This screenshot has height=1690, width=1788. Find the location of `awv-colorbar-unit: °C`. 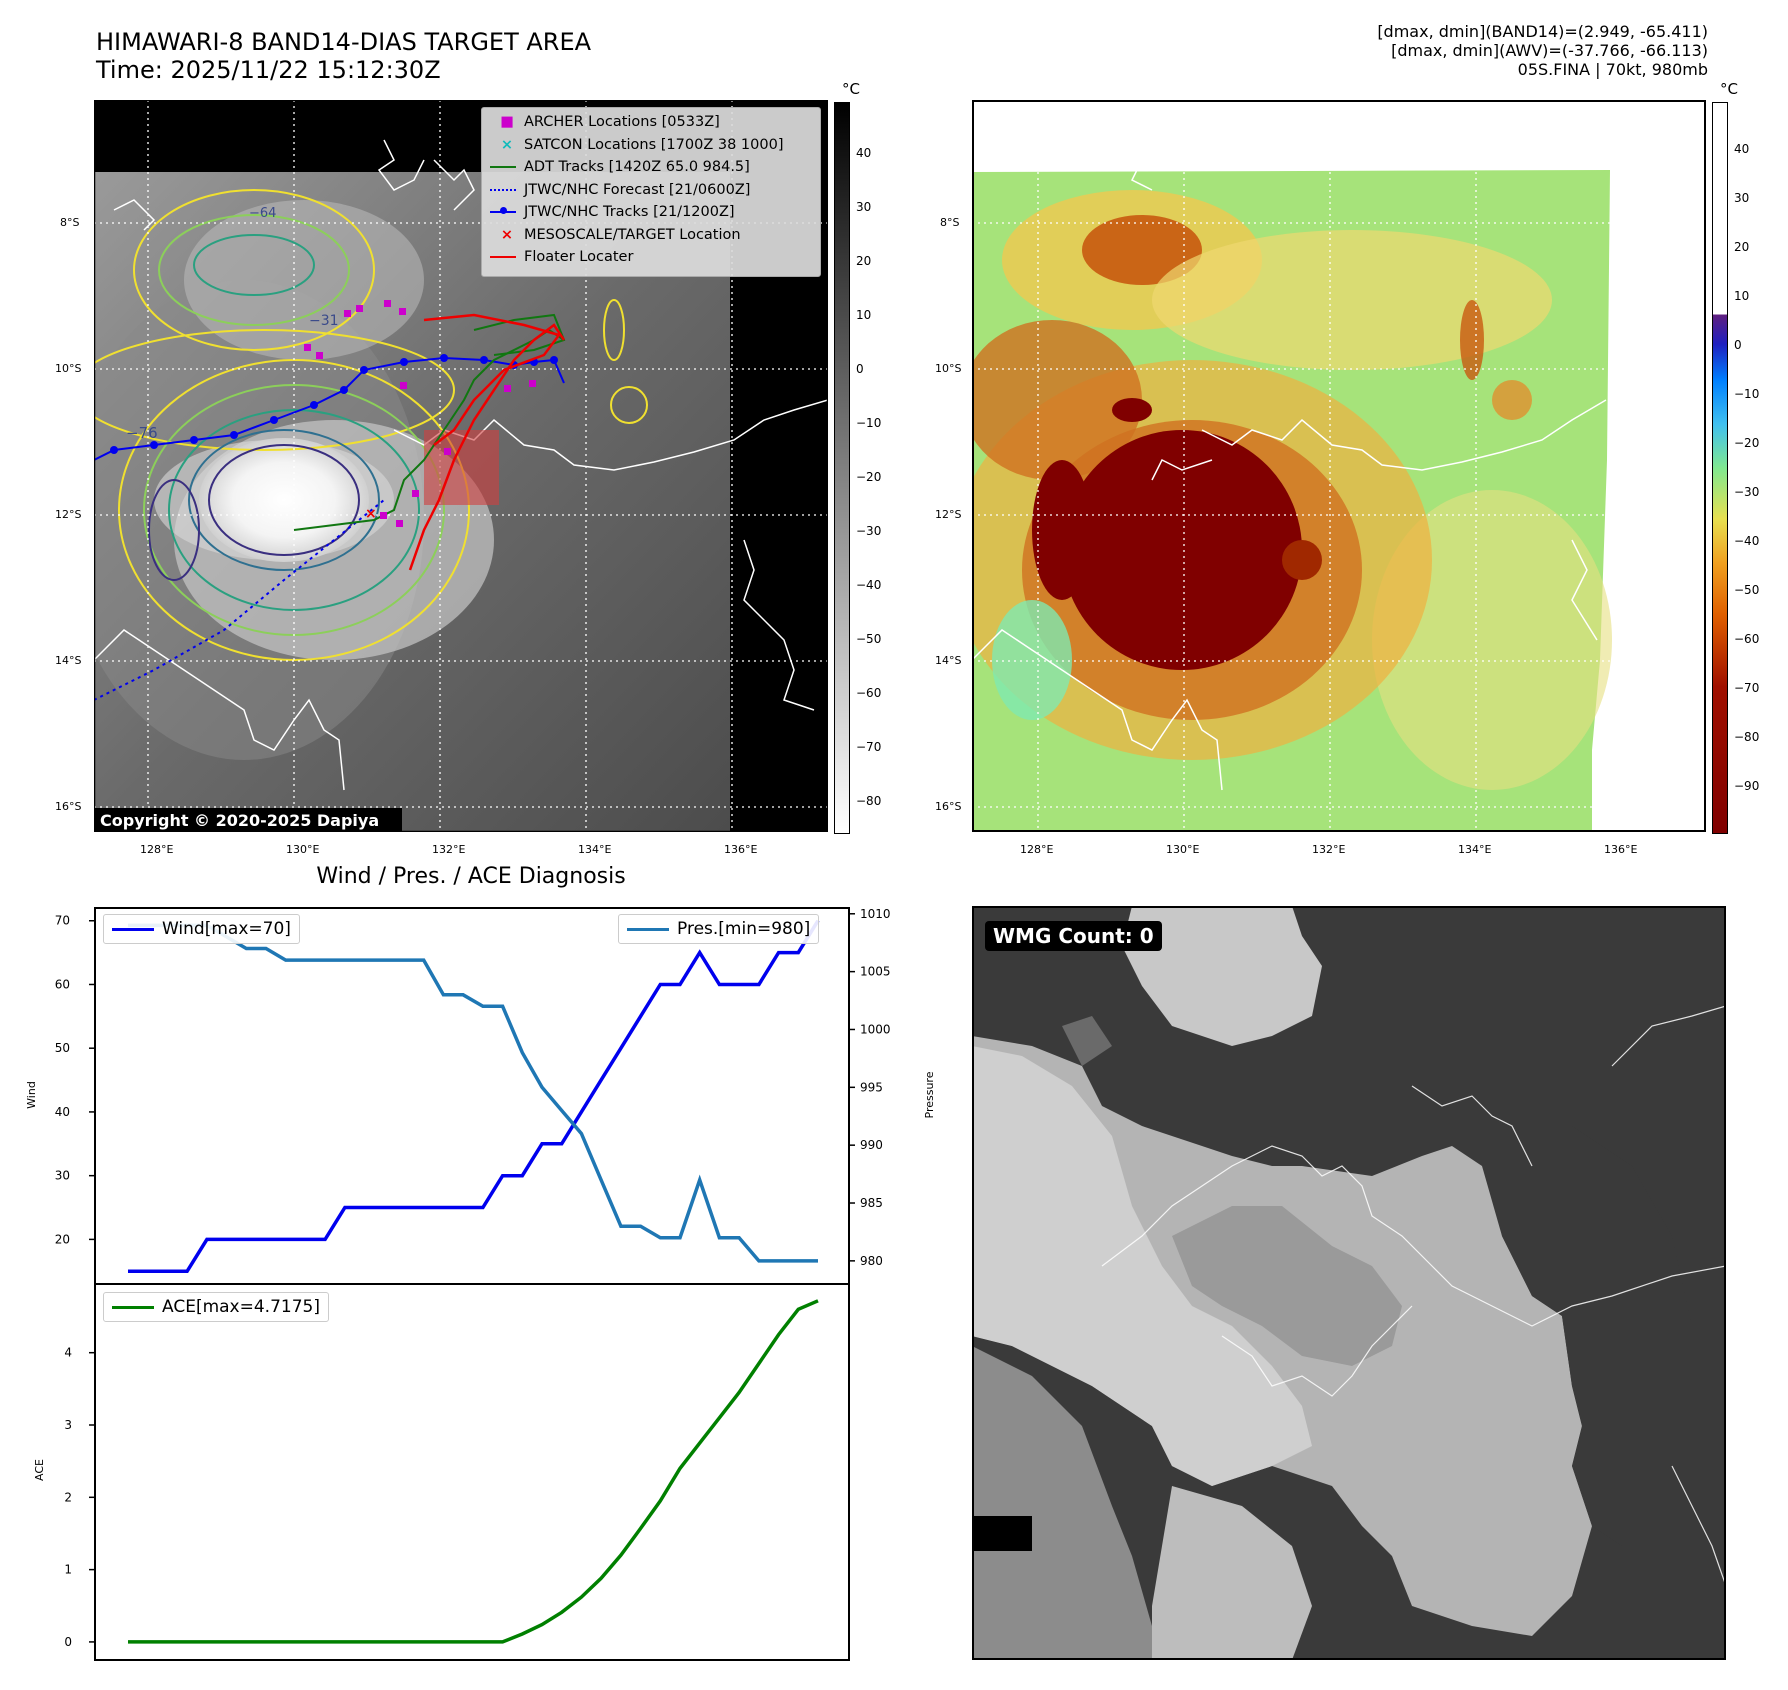

awv-colorbar-unit: °C is located at coordinates (1729, 89).